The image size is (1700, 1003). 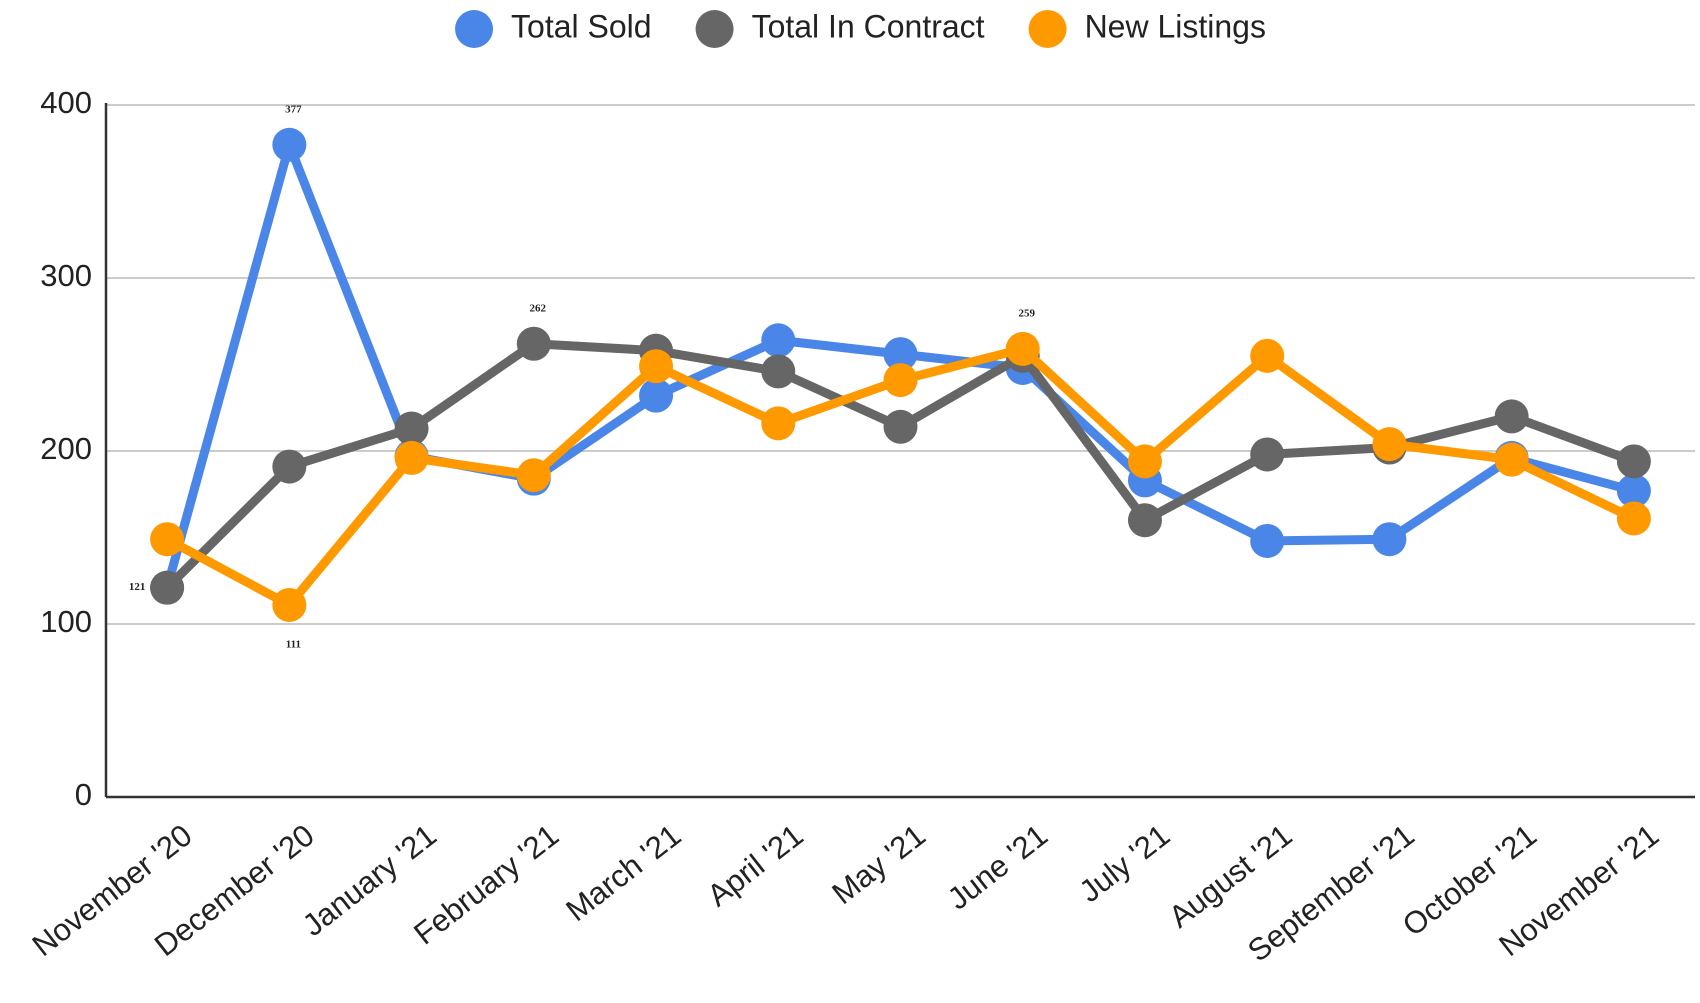 What do you see at coordinates (66, 102) in the screenshot?
I see `y-tick-label: 400` at bounding box center [66, 102].